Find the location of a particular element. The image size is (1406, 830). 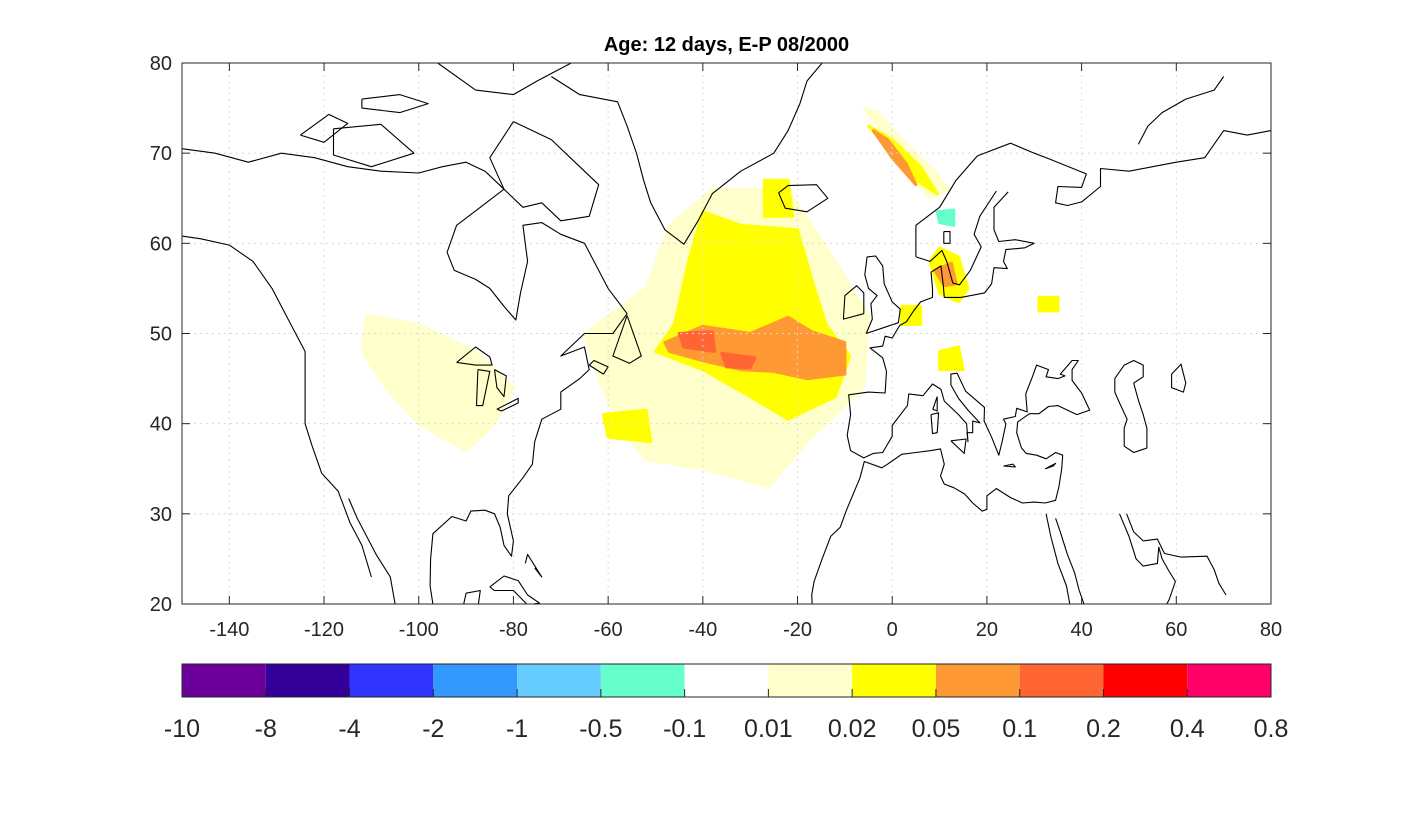

colorbar-label: 0.01 is located at coordinates (768, 729).